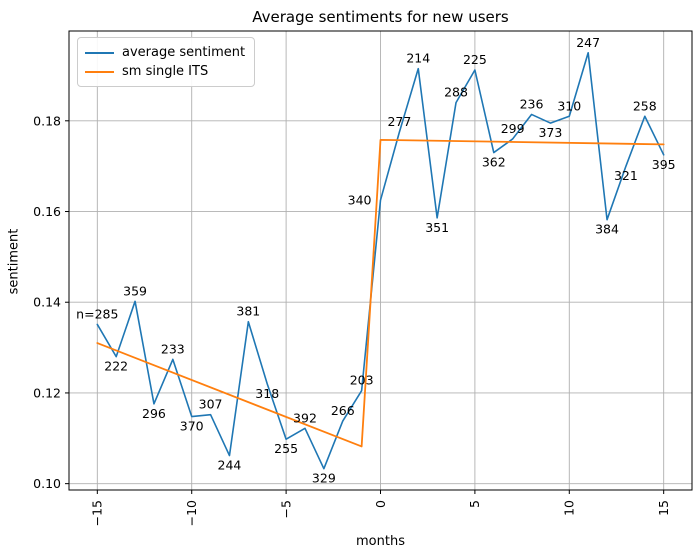 This screenshot has height=560, width=700. I want to click on point-annotation: 236, so click(532, 103).